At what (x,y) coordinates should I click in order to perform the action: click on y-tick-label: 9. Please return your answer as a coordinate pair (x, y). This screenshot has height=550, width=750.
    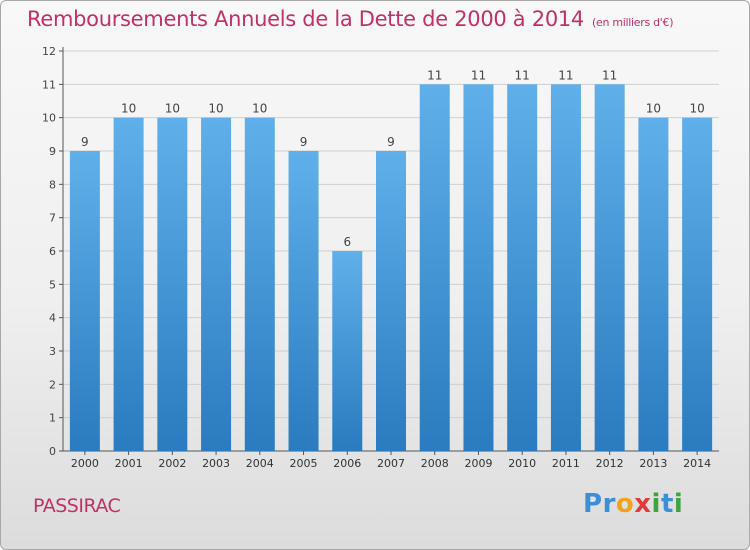
    Looking at the image, I should click on (52, 151).